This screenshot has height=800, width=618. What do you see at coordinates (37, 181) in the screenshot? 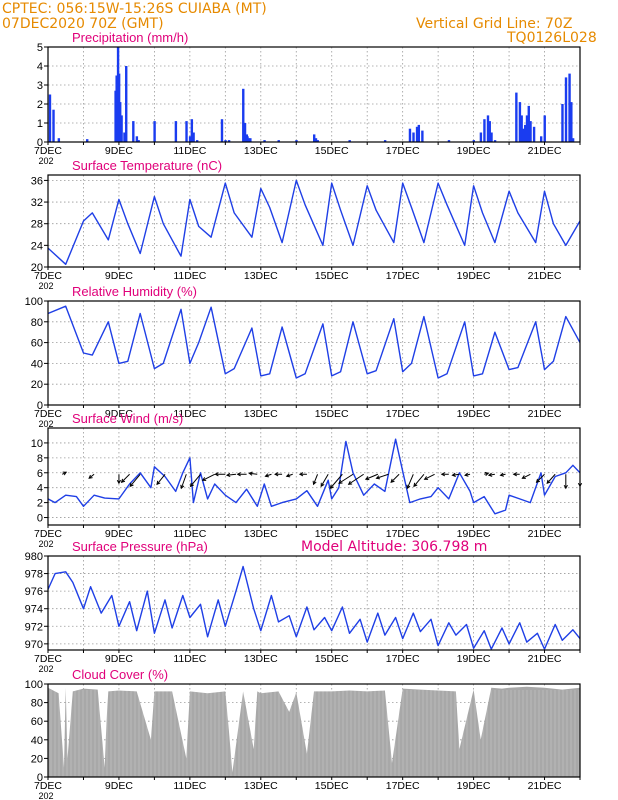
I see `temperature-ytick-label: 36` at bounding box center [37, 181].